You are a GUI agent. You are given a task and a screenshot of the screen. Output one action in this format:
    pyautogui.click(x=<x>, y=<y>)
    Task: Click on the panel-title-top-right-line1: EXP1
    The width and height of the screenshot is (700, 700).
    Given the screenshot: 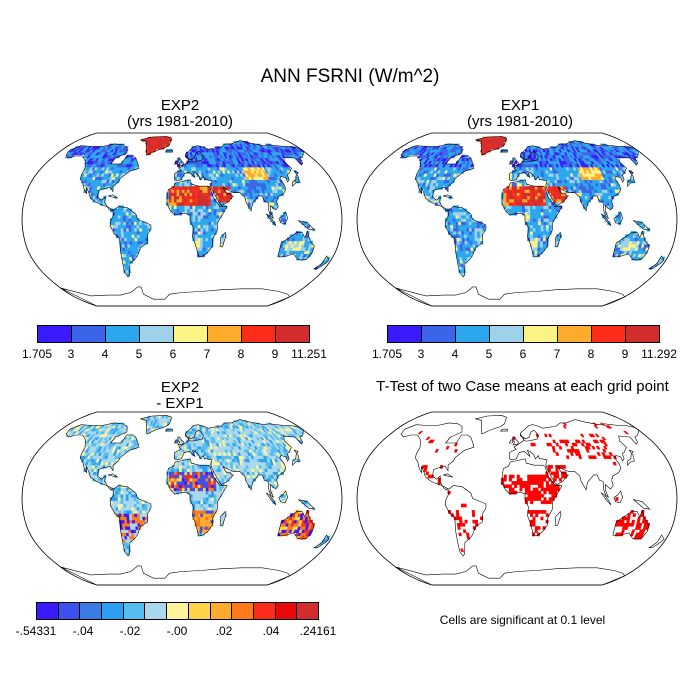 What is the action you would take?
    pyautogui.click(x=520, y=105)
    